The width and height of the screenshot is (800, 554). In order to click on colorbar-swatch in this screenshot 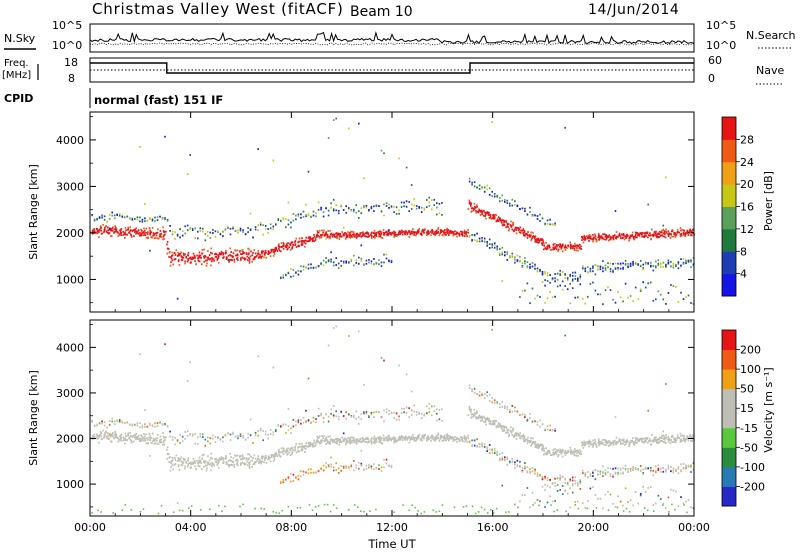, I will do `click(729, 359)`.